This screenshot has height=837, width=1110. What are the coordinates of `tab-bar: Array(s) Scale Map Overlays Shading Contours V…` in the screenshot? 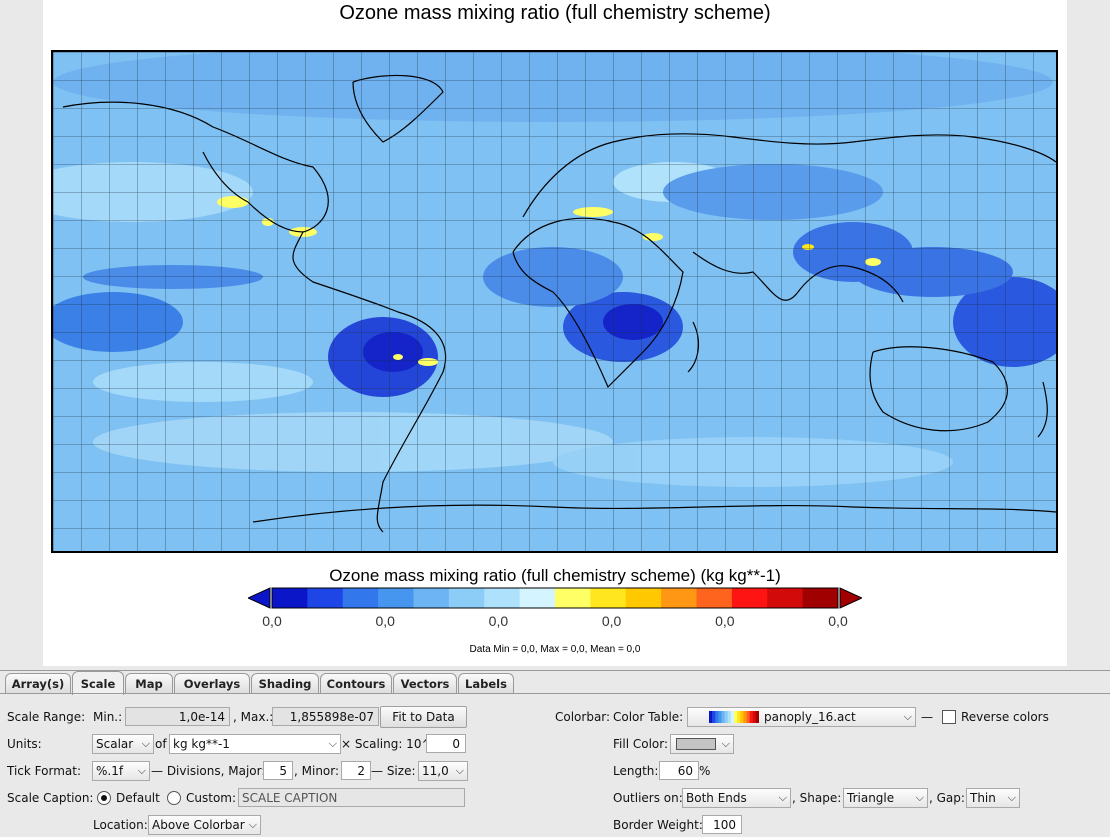 It's located at (555, 682).